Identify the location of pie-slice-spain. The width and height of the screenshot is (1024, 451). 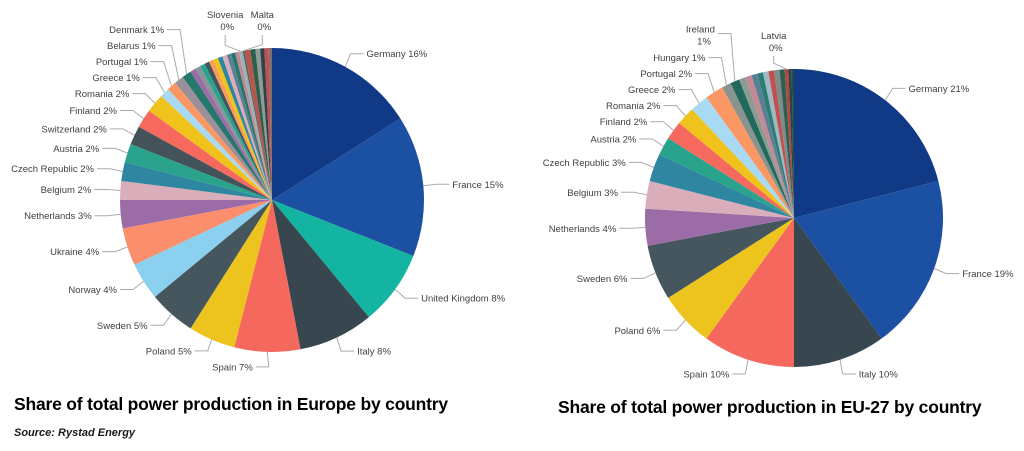
(750, 292).